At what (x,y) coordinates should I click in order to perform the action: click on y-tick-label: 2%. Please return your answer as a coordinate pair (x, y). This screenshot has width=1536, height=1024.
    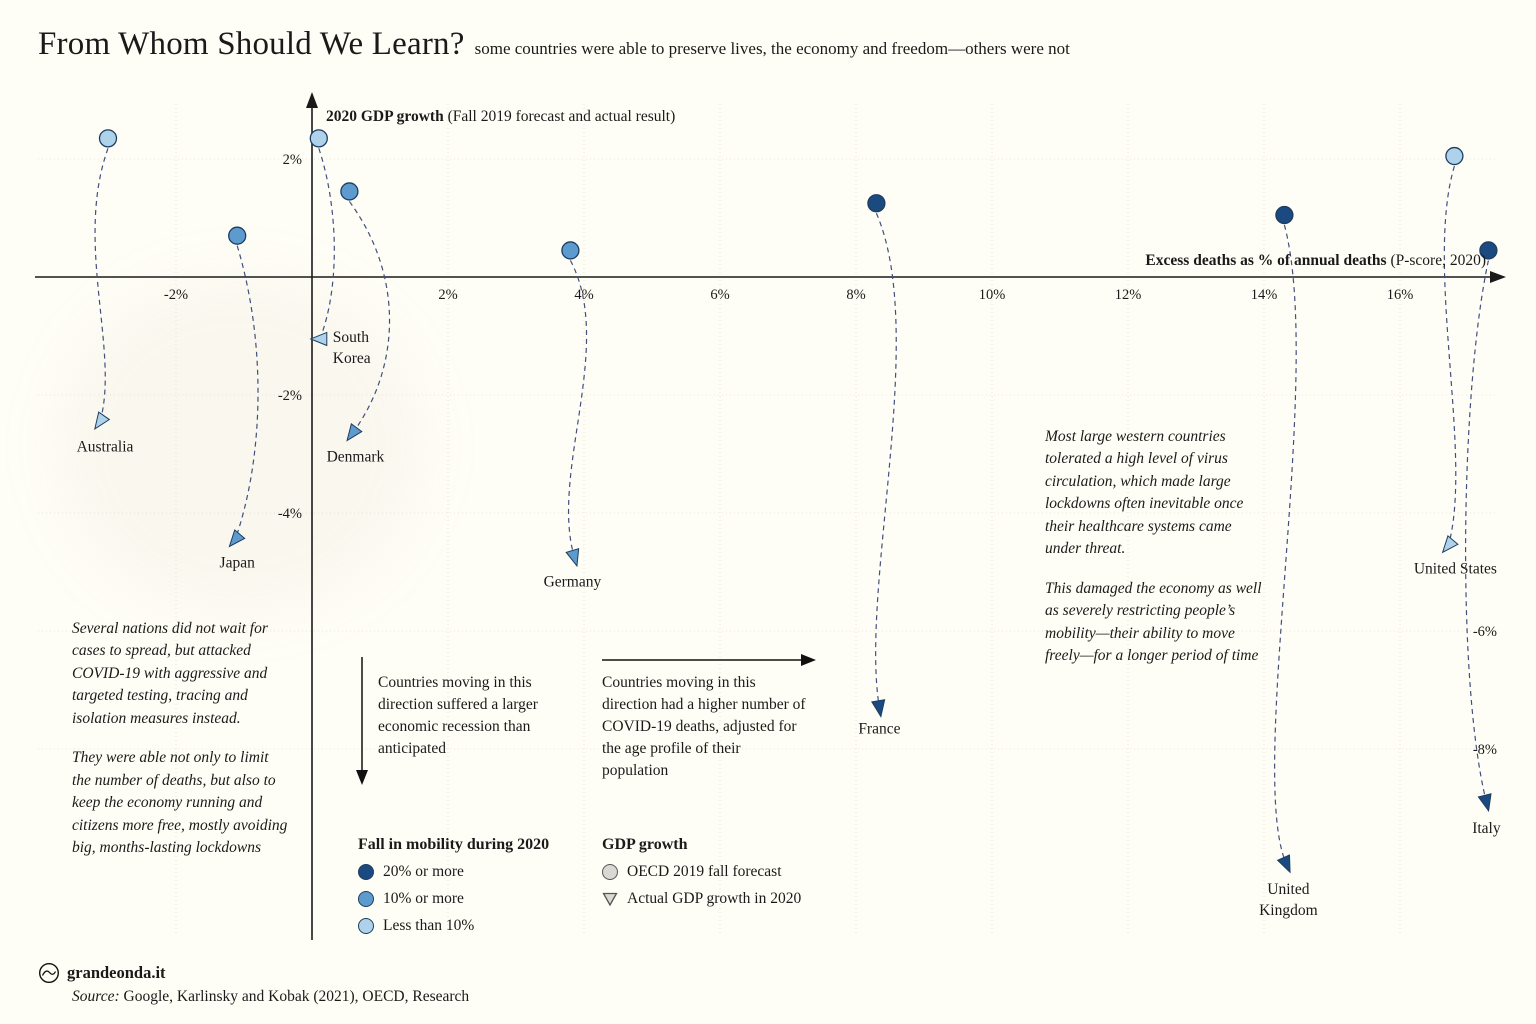
    Looking at the image, I should click on (292, 160).